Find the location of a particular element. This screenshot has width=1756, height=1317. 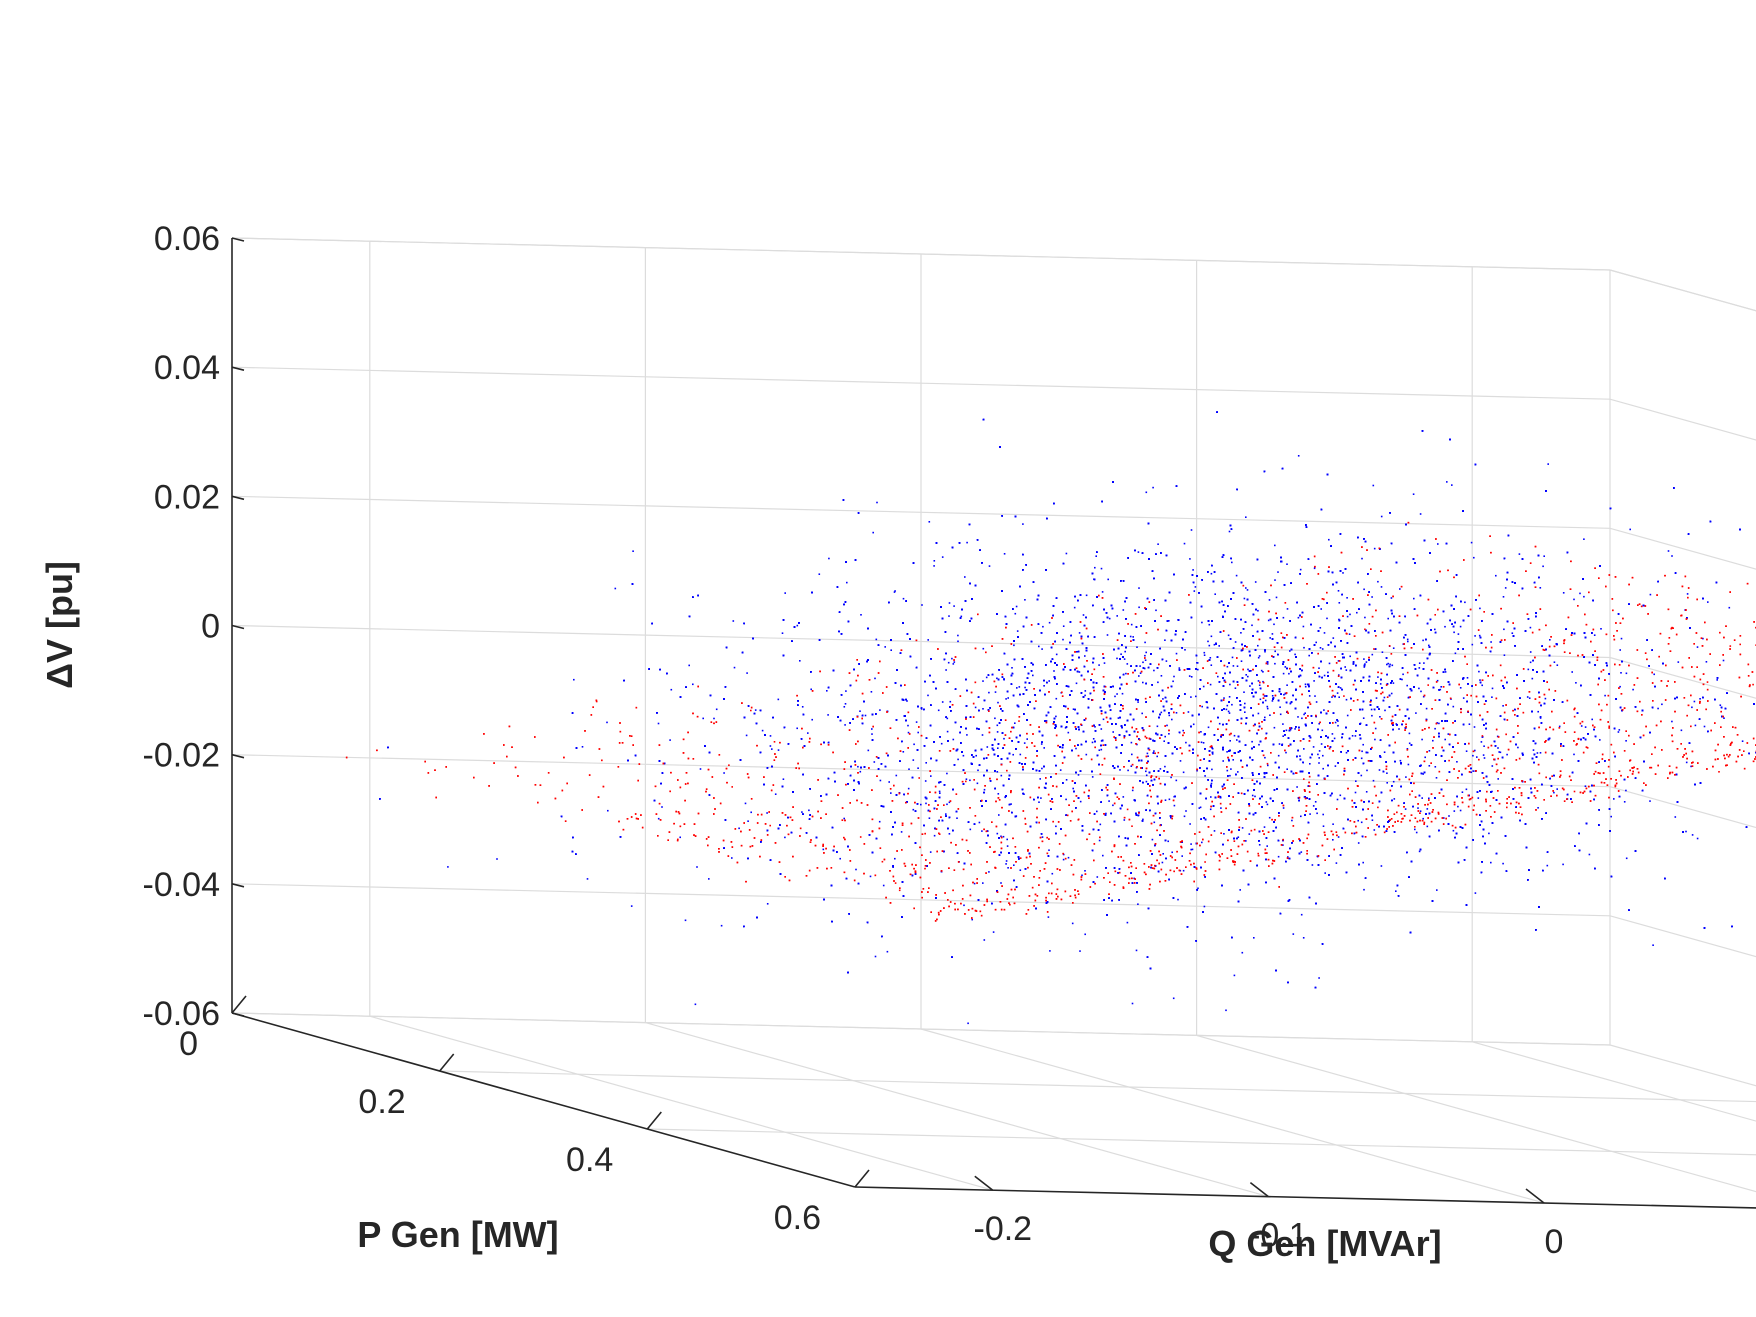

x-axis-line is located at coordinates (543, 1100).